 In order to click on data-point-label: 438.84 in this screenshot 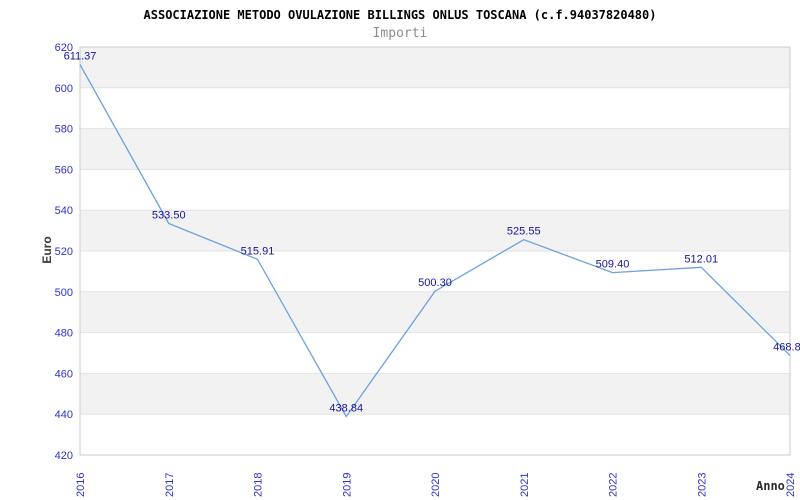, I will do `click(346, 409)`.